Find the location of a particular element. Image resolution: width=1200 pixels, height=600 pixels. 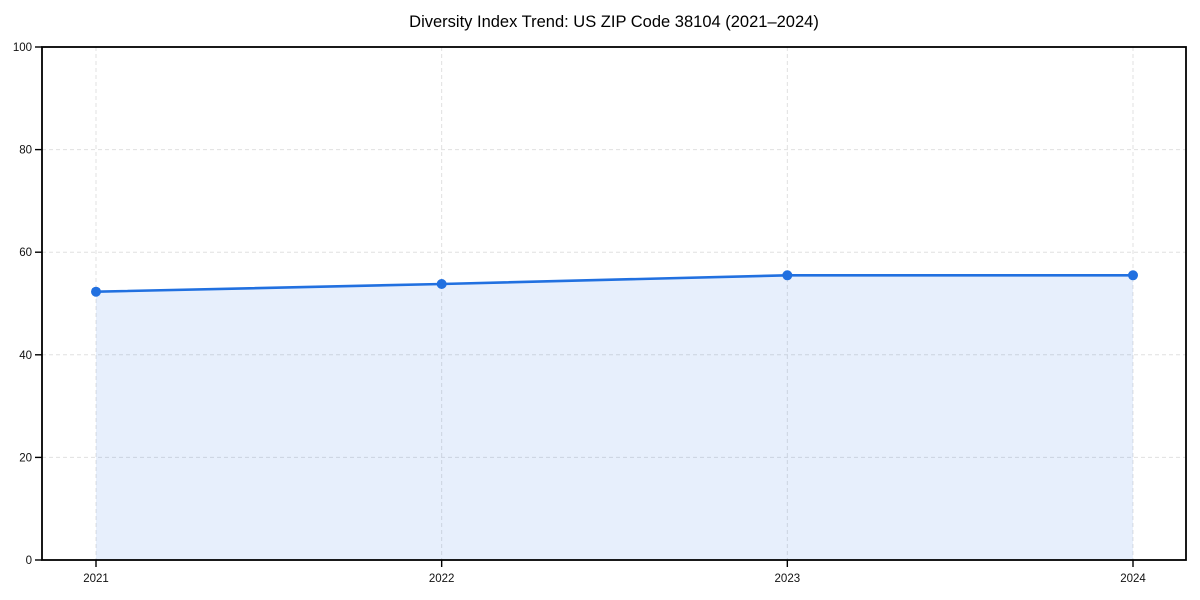

y-tick-label: 40 is located at coordinates (25, 356).